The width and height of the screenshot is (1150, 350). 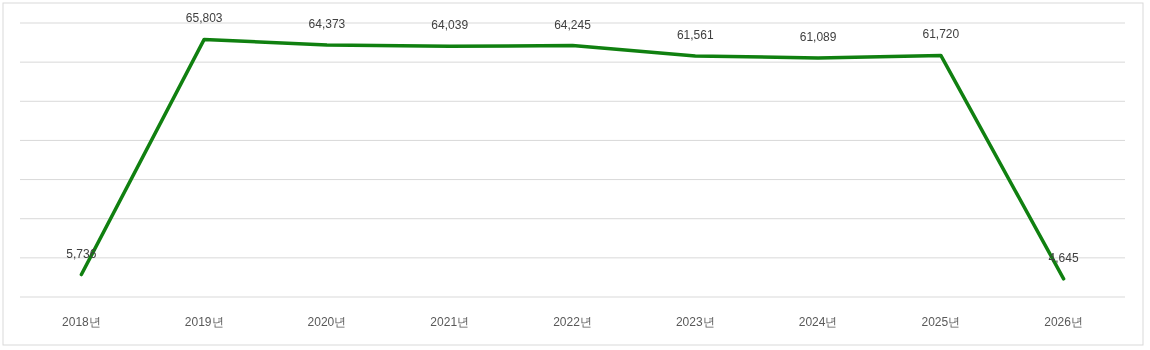 What do you see at coordinates (695, 322) in the screenshot?
I see `x-tick-label: 2023년` at bounding box center [695, 322].